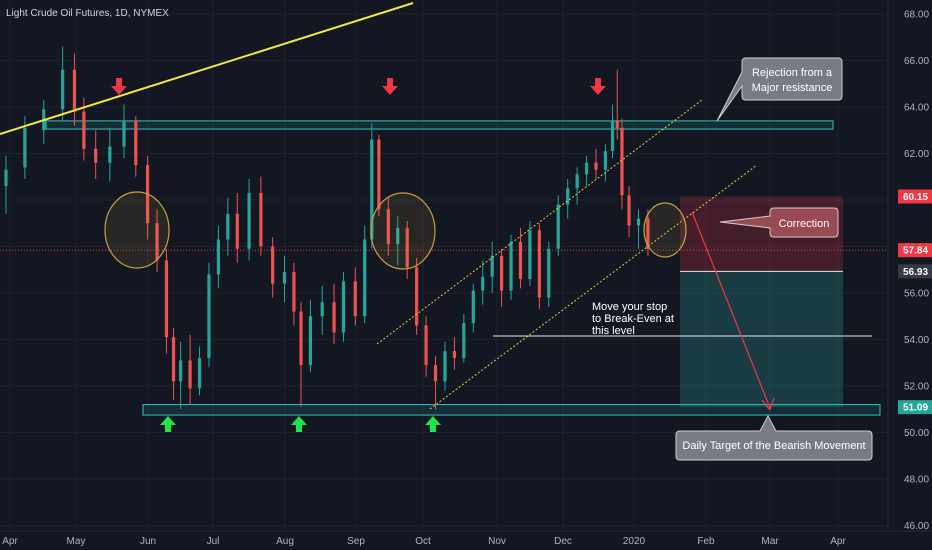 The width and height of the screenshot is (932, 550). Describe the element at coordinates (916, 107) in the screenshot. I see `y-tick-label: 64.00` at that location.